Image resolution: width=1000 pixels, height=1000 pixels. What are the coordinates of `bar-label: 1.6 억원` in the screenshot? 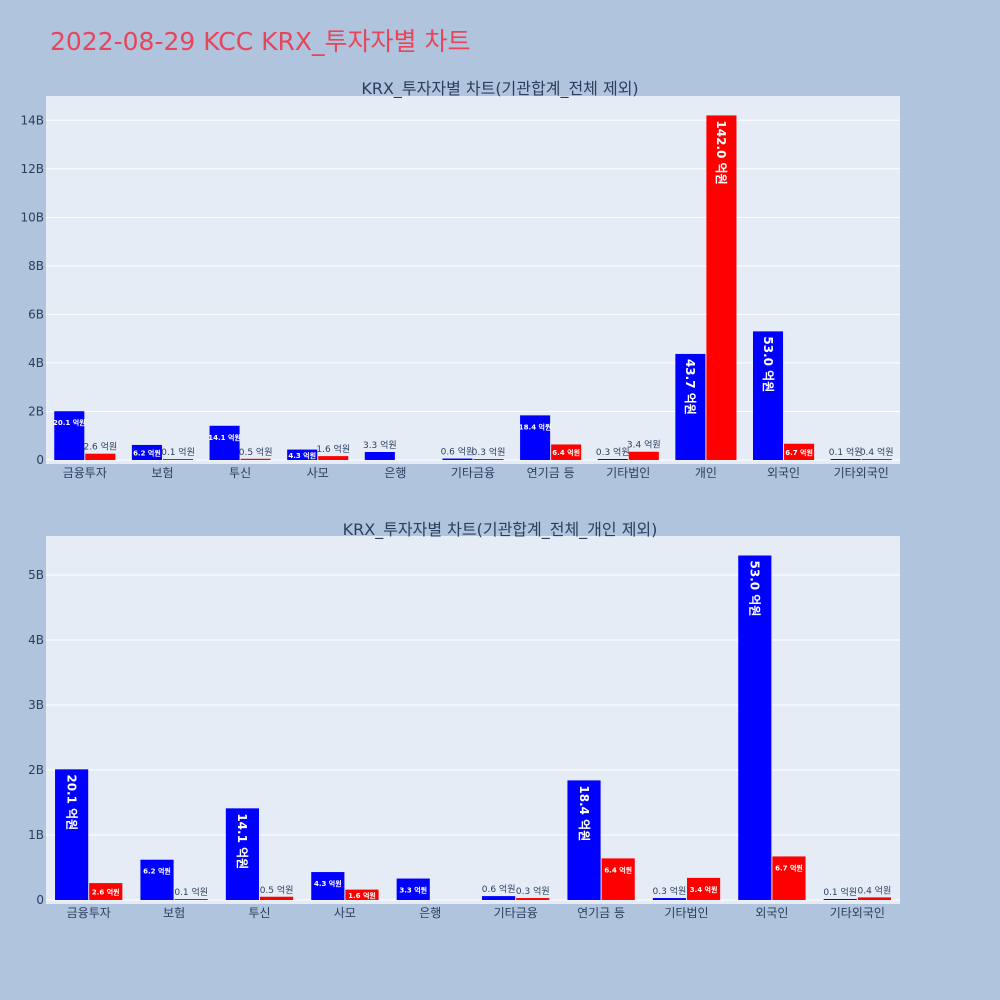 It's located at (333, 449).